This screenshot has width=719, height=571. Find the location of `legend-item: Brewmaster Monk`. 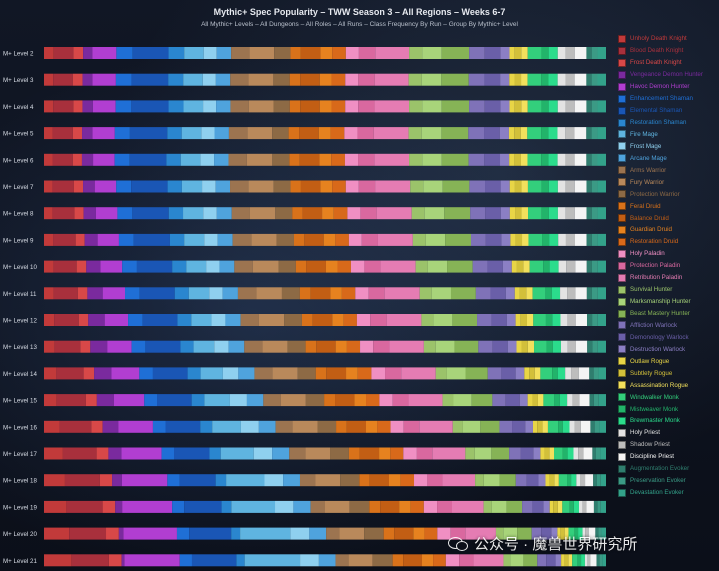

legend-item: Brewmaster Monk is located at coordinates (668, 421).